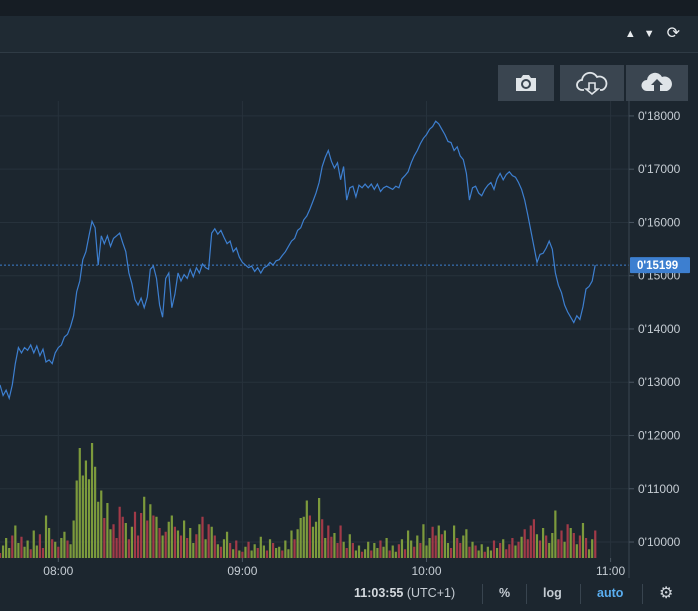 The width and height of the screenshot is (698, 611). What do you see at coordinates (552, 593) in the screenshot?
I see `log-scale-button: log` at bounding box center [552, 593].